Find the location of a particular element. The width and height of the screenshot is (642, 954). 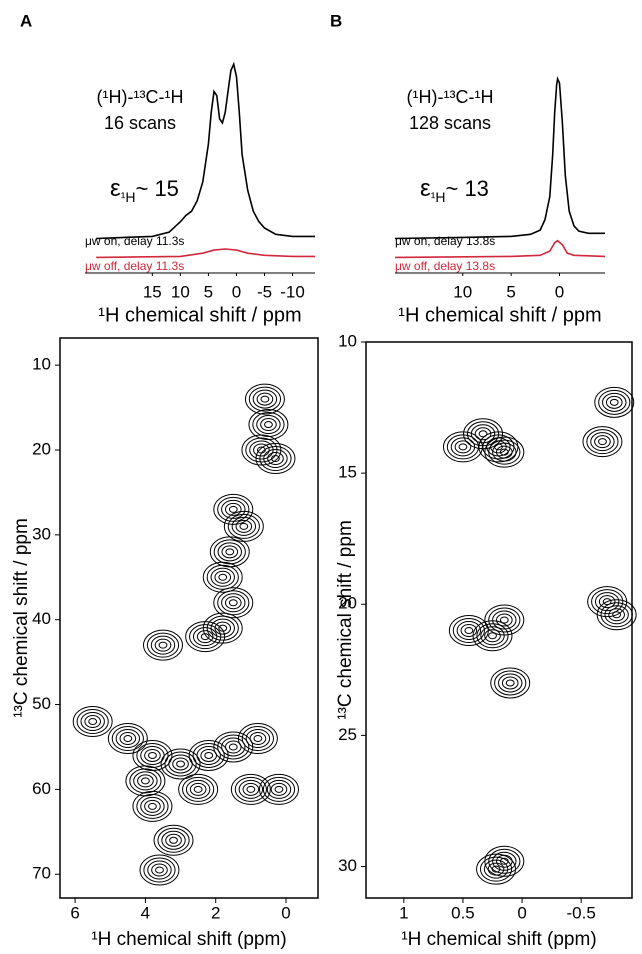

x-tick-label: 1 is located at coordinates (403, 912).